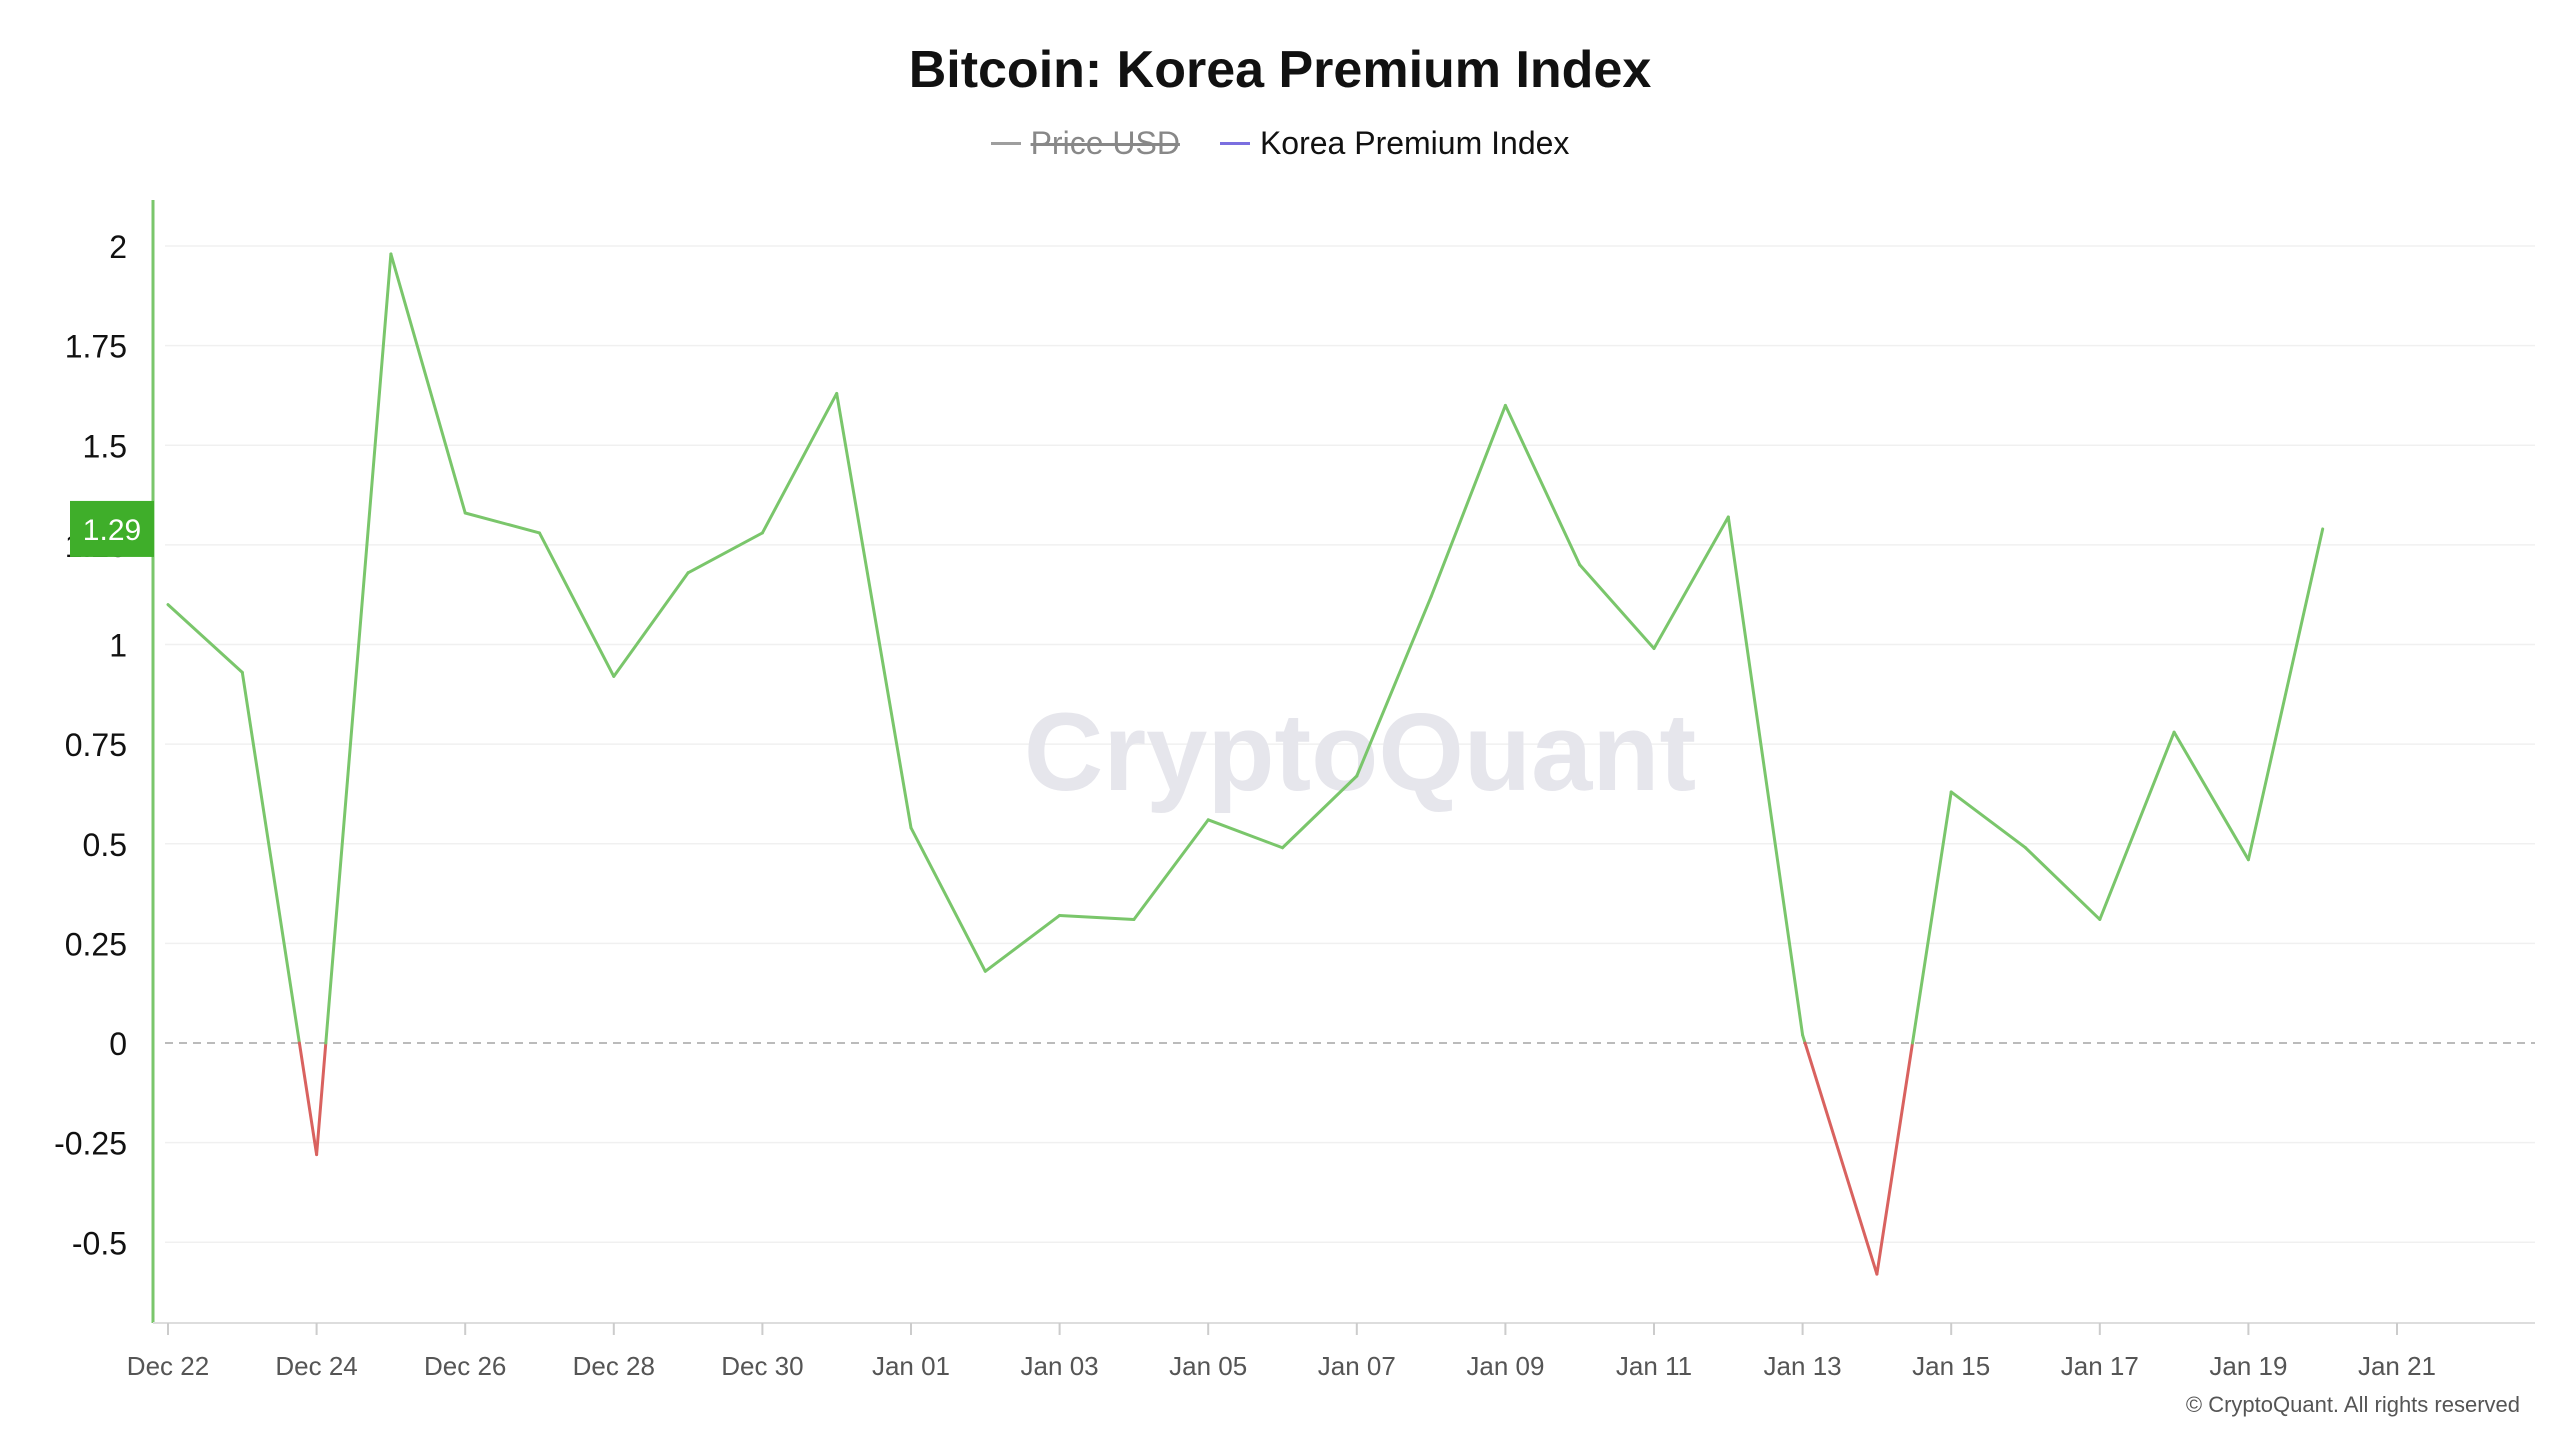 The image size is (2560, 1440). I want to click on x-tick-label: Dec 28, so click(614, 1366).